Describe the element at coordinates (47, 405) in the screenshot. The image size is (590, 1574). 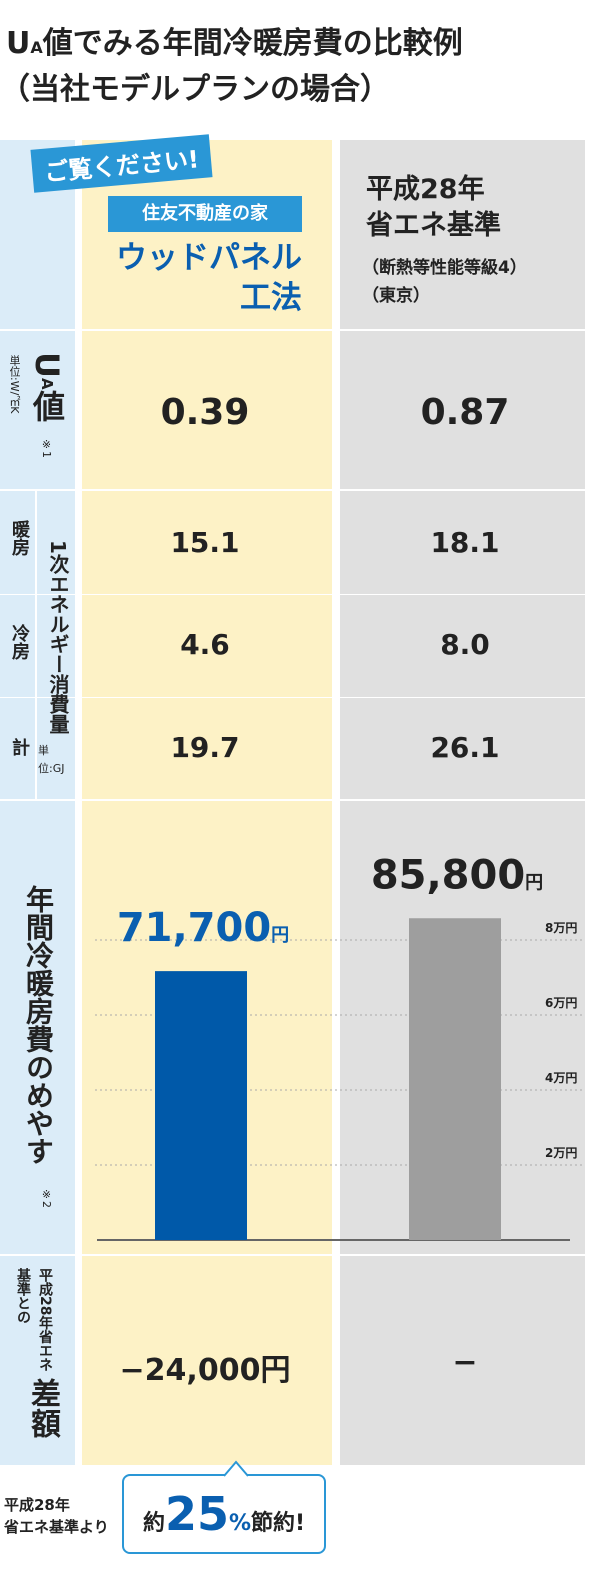
I see `ua-text: 値` at that location.